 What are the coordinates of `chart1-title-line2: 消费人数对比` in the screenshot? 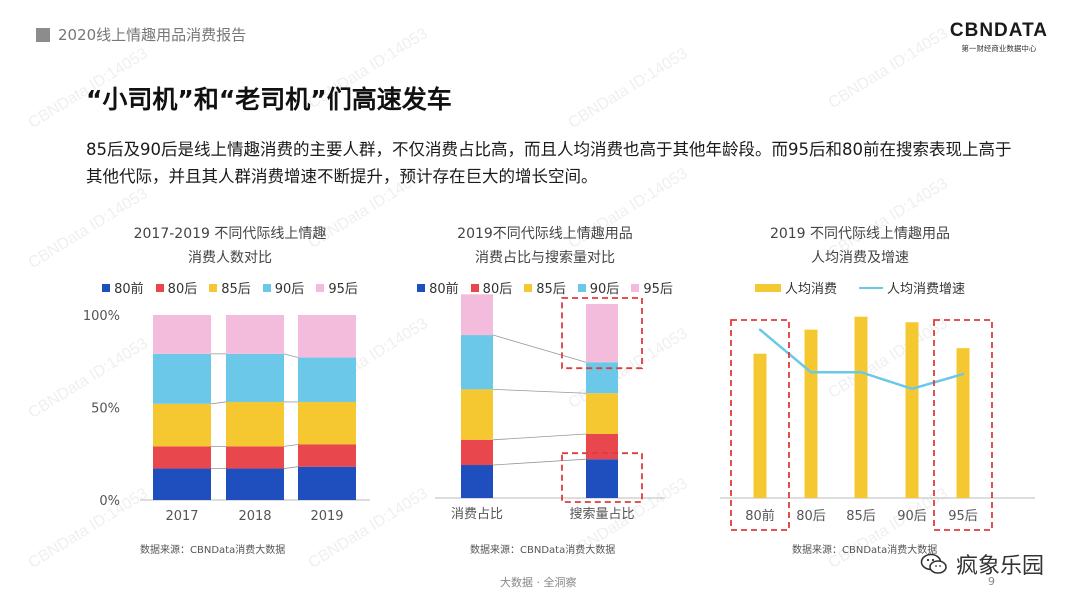 It's located at (230, 258).